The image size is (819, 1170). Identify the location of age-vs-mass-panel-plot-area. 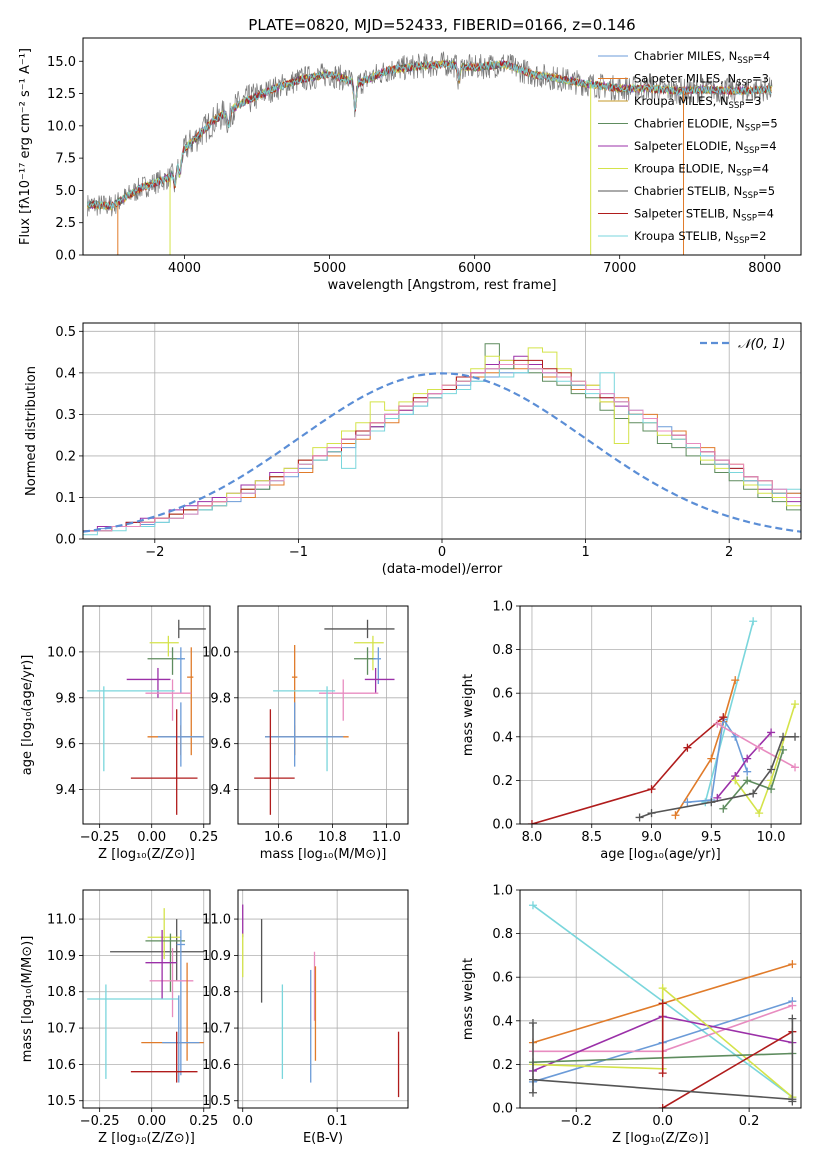
(324, 717).